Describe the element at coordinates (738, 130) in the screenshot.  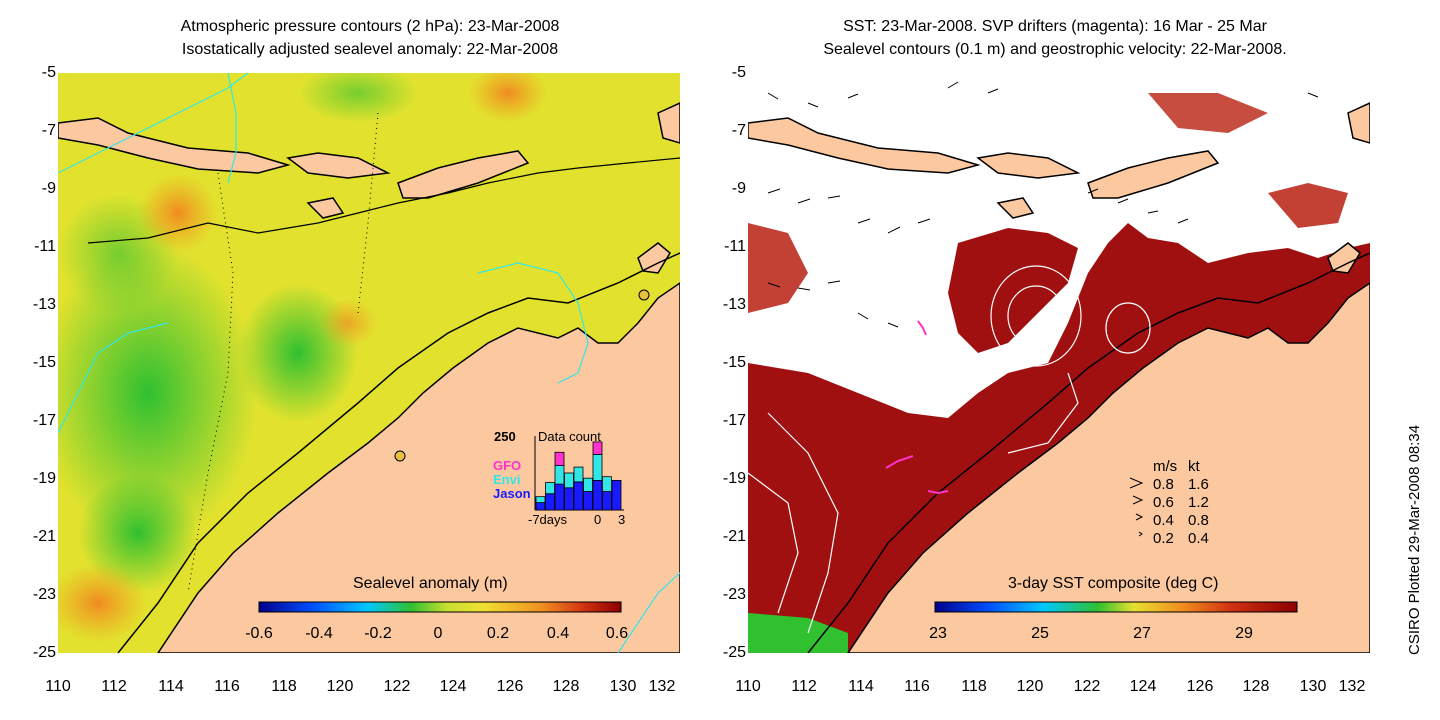
I see `right-ytick: -7` at that location.